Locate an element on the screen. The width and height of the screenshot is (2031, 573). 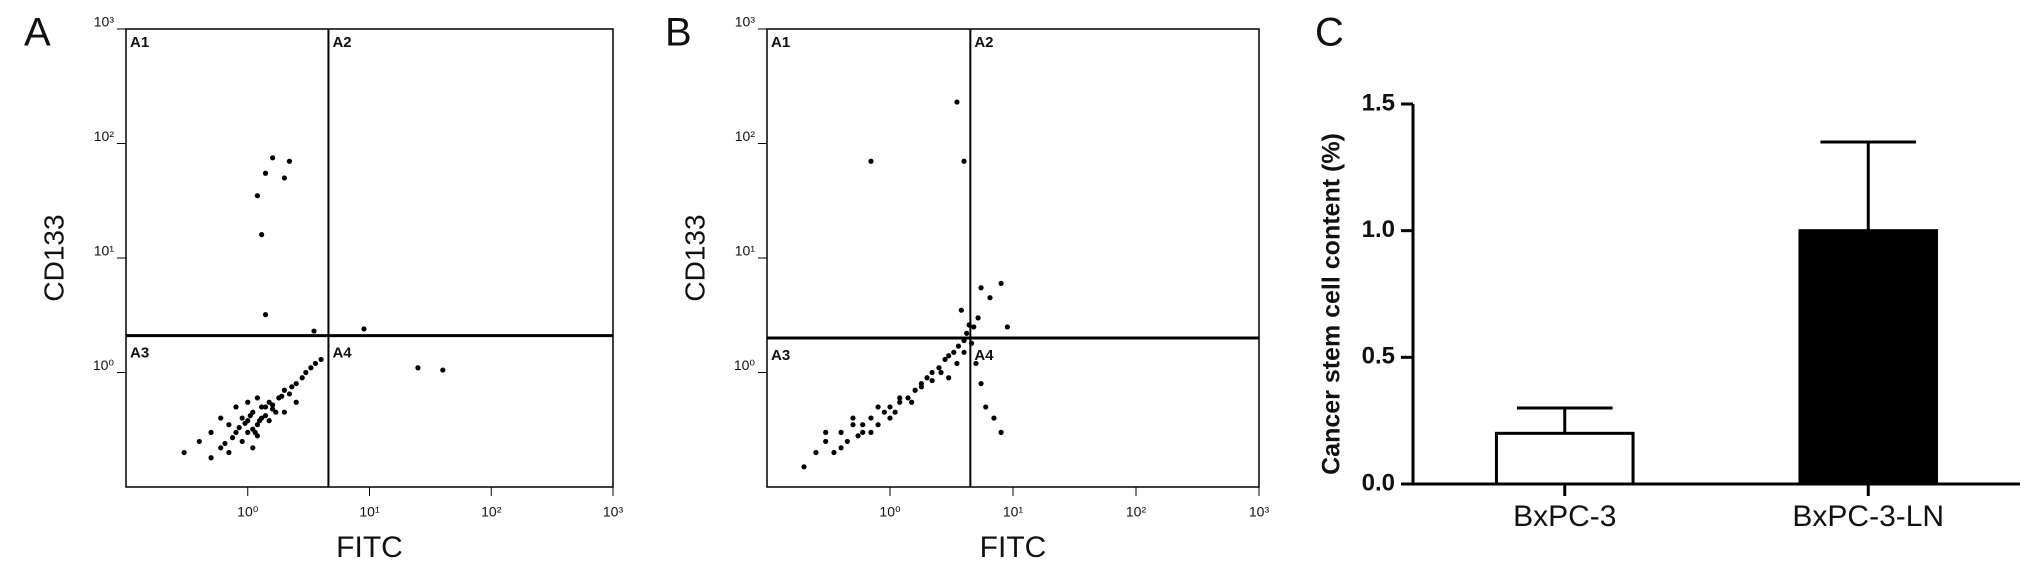
y-tick-label: 10² is located at coordinates (104, 136).